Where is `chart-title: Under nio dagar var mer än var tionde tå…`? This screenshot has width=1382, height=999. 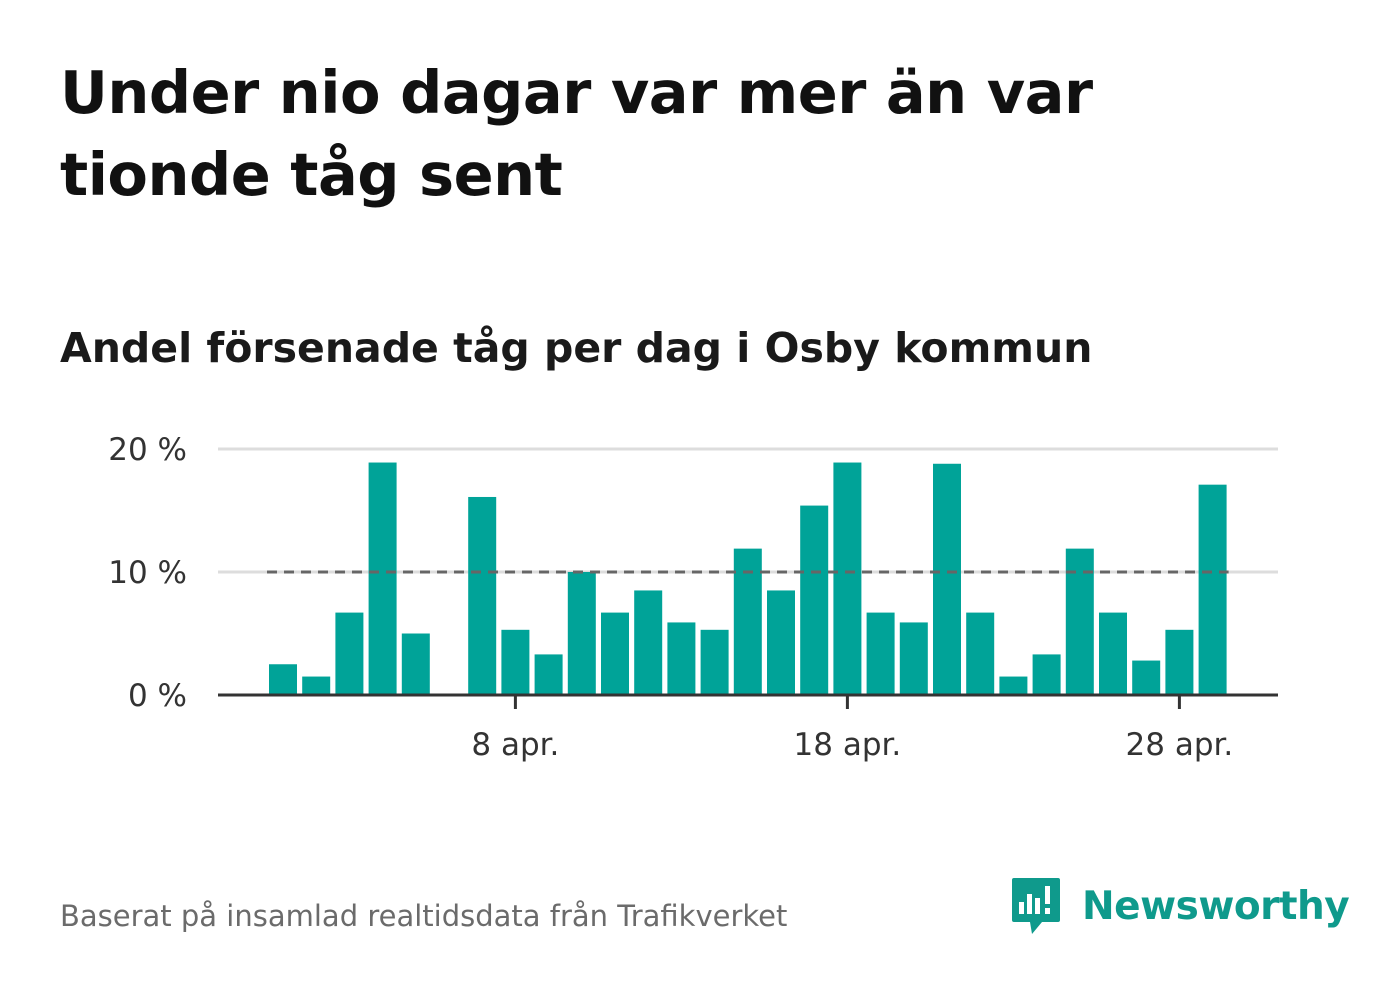 chart-title: Under nio dagar var mer än var tionde tå… is located at coordinates (576, 133).